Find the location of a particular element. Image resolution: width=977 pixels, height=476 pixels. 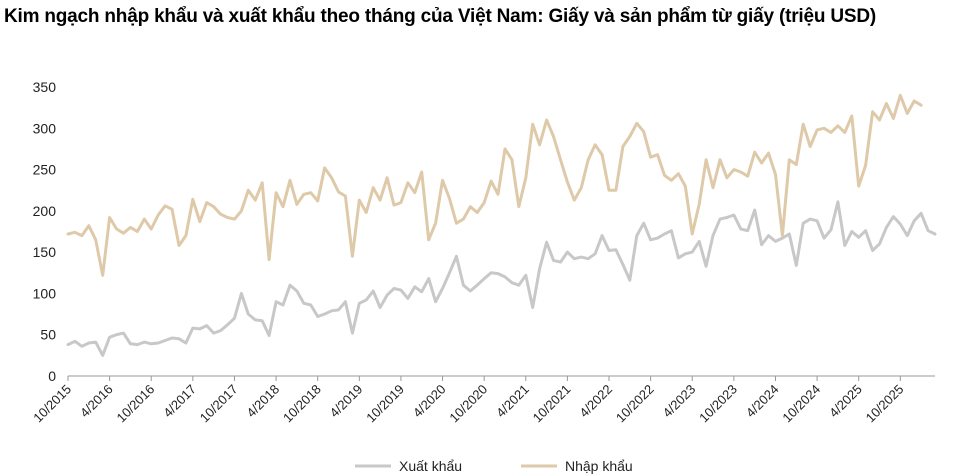

x-tick-label: 4/2020 is located at coordinates (429, 401).